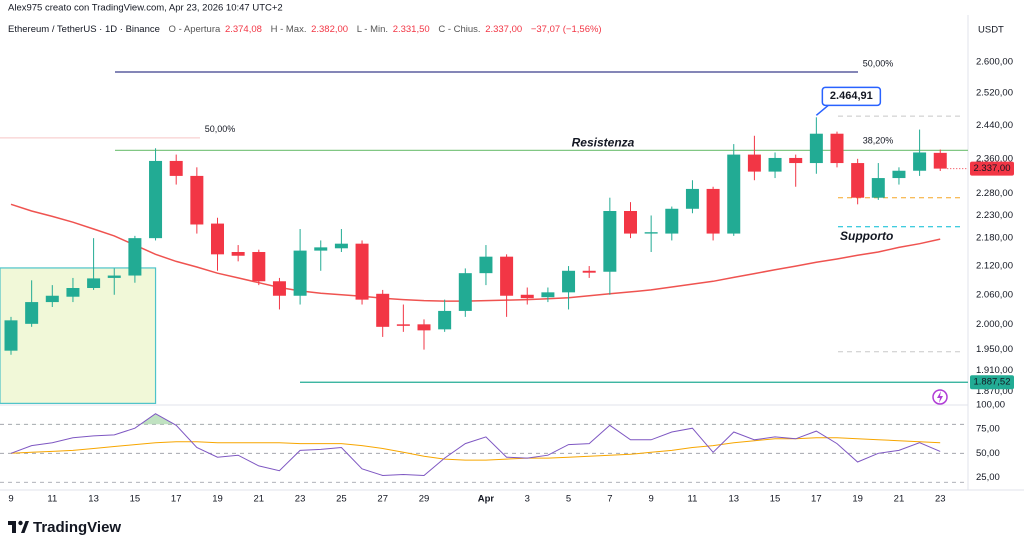 The image size is (1024, 548). I want to click on y-tick-label: 1.870,00, so click(994, 391).